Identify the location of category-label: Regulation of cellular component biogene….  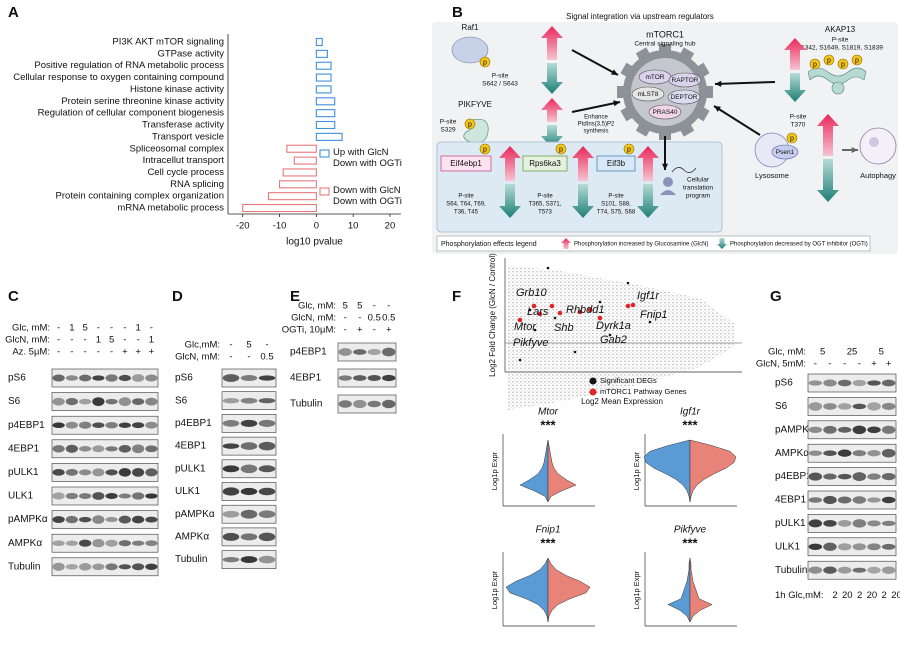
(131, 113).